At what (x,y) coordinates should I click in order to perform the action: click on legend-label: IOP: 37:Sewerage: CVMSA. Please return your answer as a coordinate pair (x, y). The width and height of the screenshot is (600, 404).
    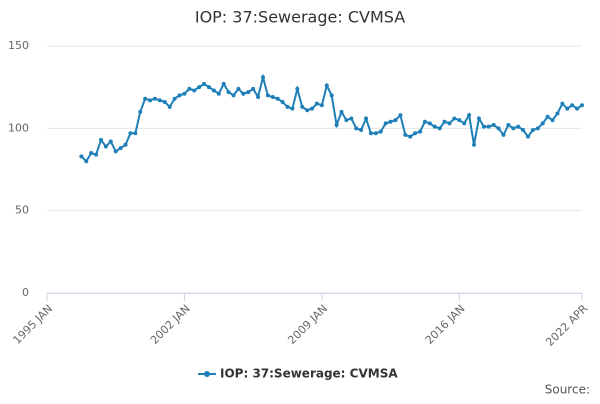
    Looking at the image, I should click on (309, 374).